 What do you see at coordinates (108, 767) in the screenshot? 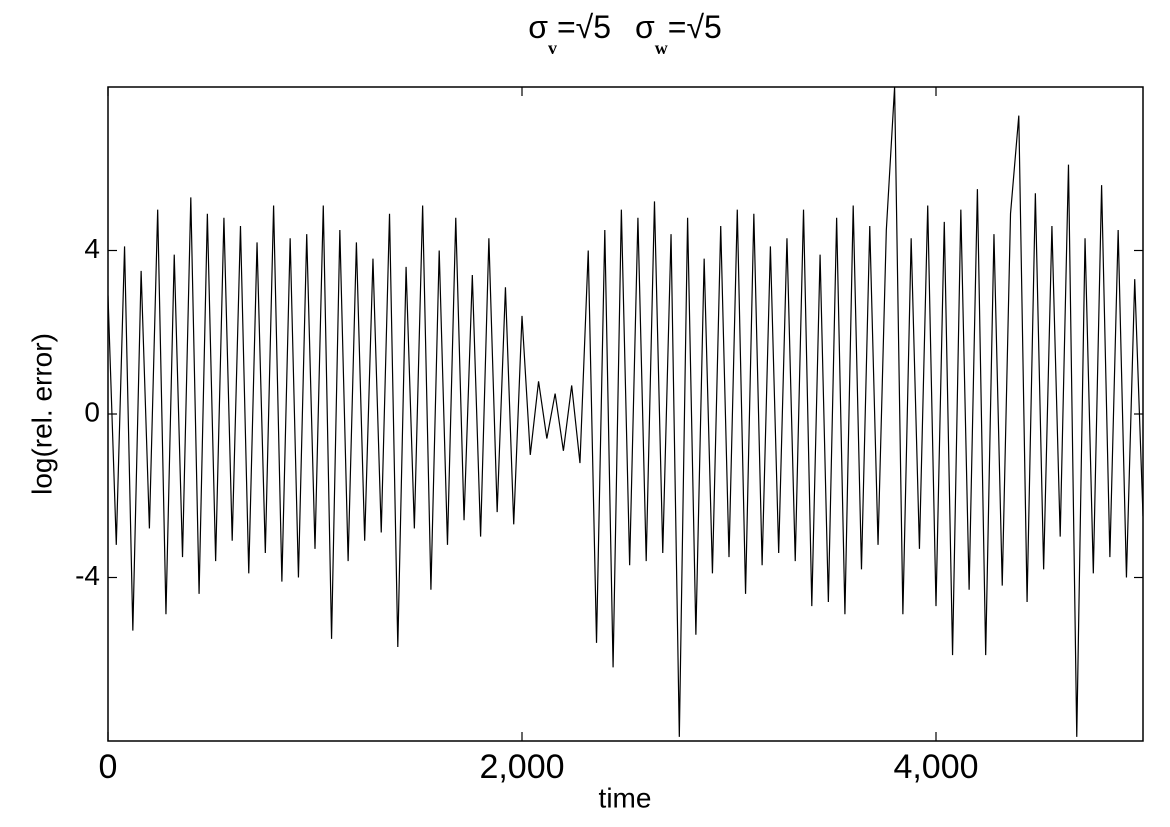
I see `x-tick-label: 0` at bounding box center [108, 767].